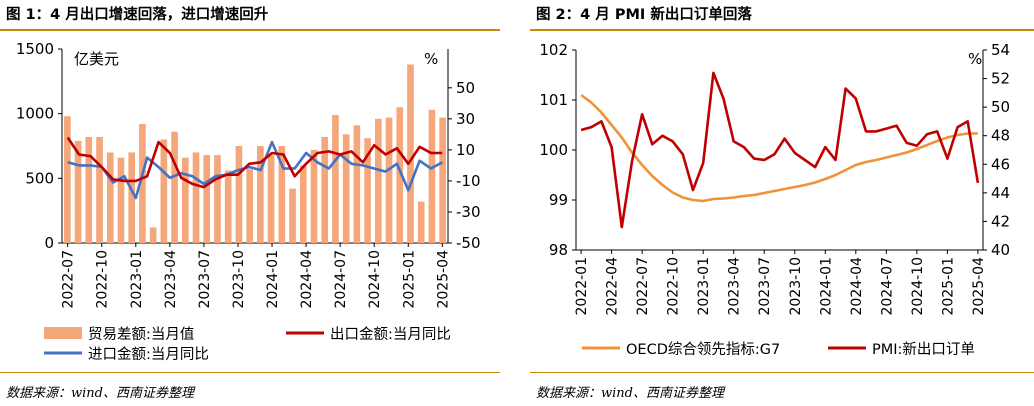  I want to click on left-y-unit-label: 亿美元, so click(96, 59).